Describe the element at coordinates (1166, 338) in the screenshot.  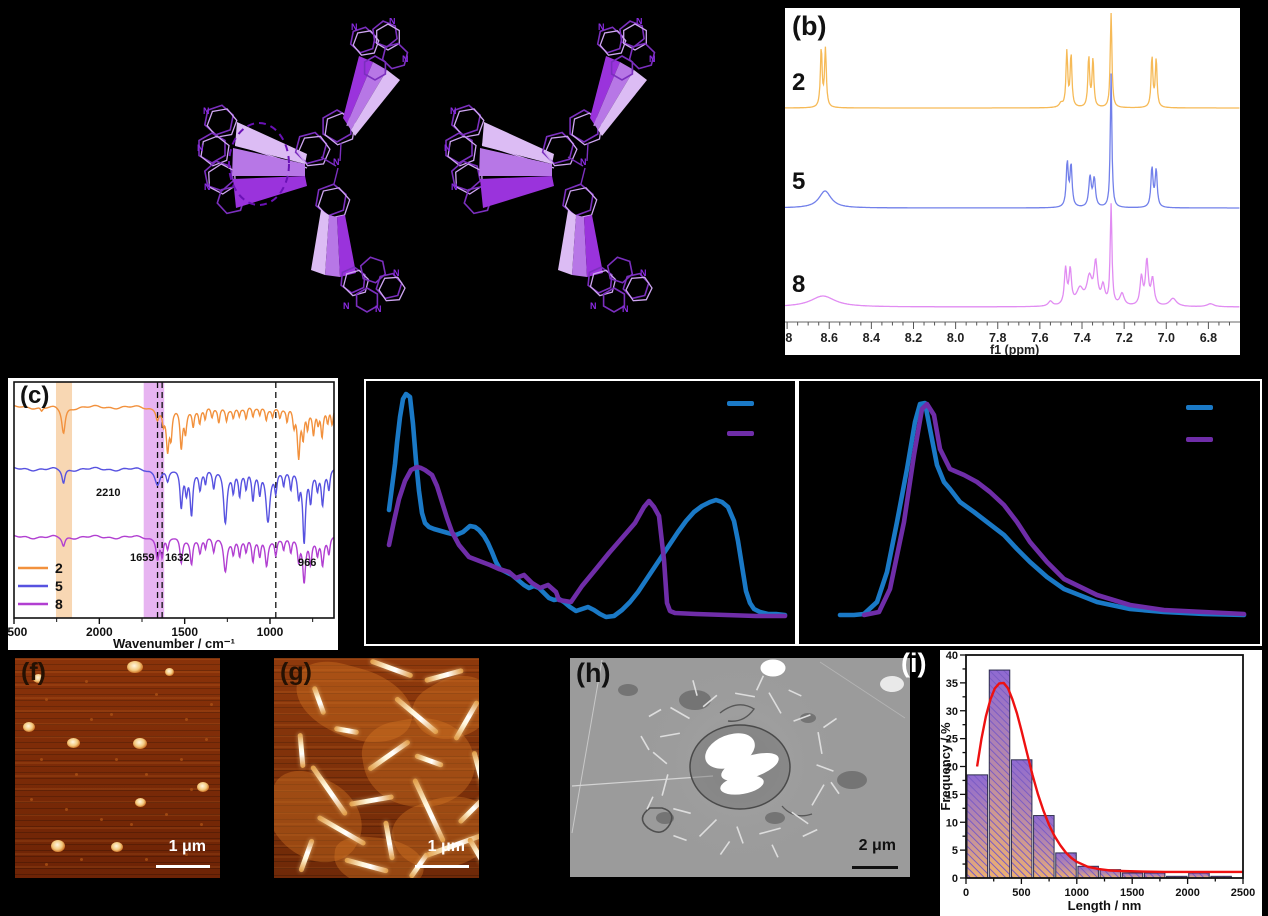
I see `nmr-x-tick-label: 7.0` at that location.